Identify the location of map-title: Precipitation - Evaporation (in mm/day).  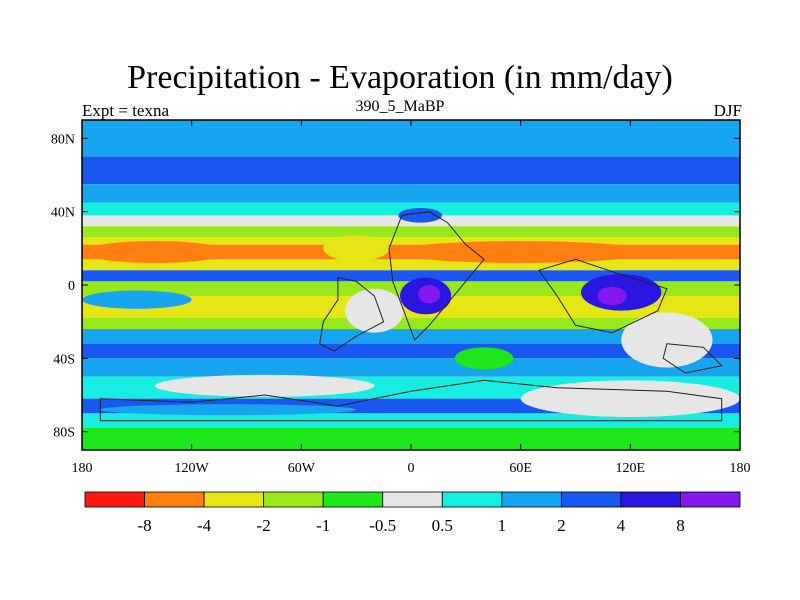
(400, 77).